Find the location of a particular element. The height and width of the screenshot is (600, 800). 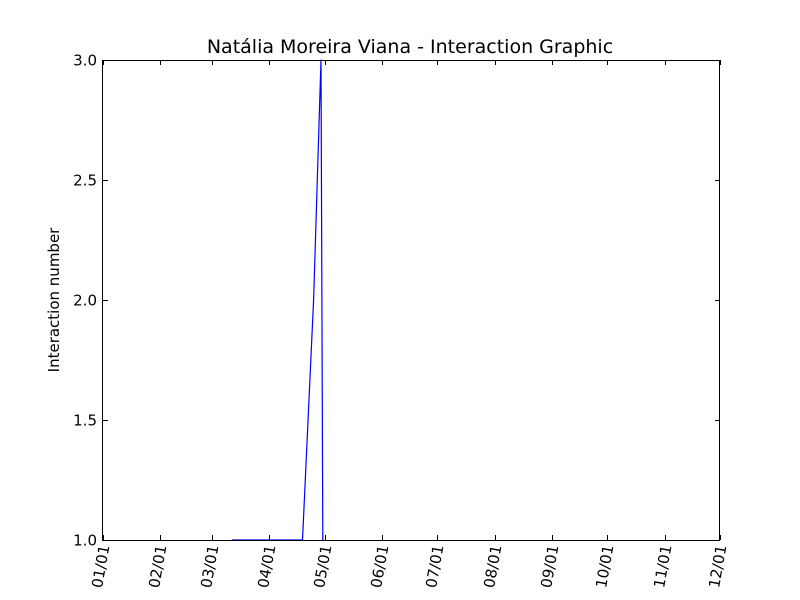

y-tick-label: 2.0 is located at coordinates (85, 301).